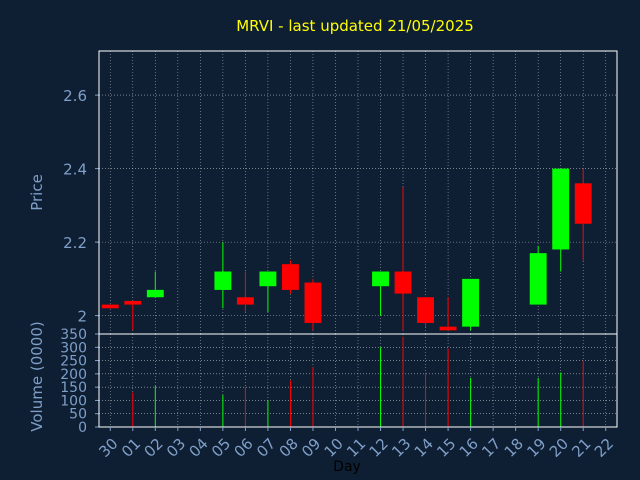 This screenshot has height=480, width=640. I want to click on price-y-tick-label: 2.2, so click(75, 243).